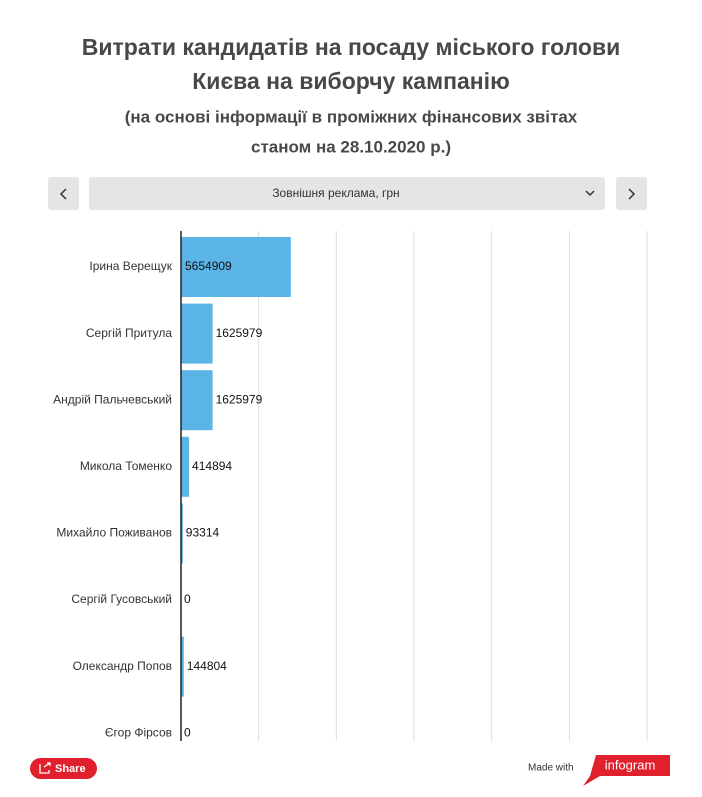  What do you see at coordinates (114, 533) in the screenshot?
I see `category-label: Михайло Поживанов` at bounding box center [114, 533].